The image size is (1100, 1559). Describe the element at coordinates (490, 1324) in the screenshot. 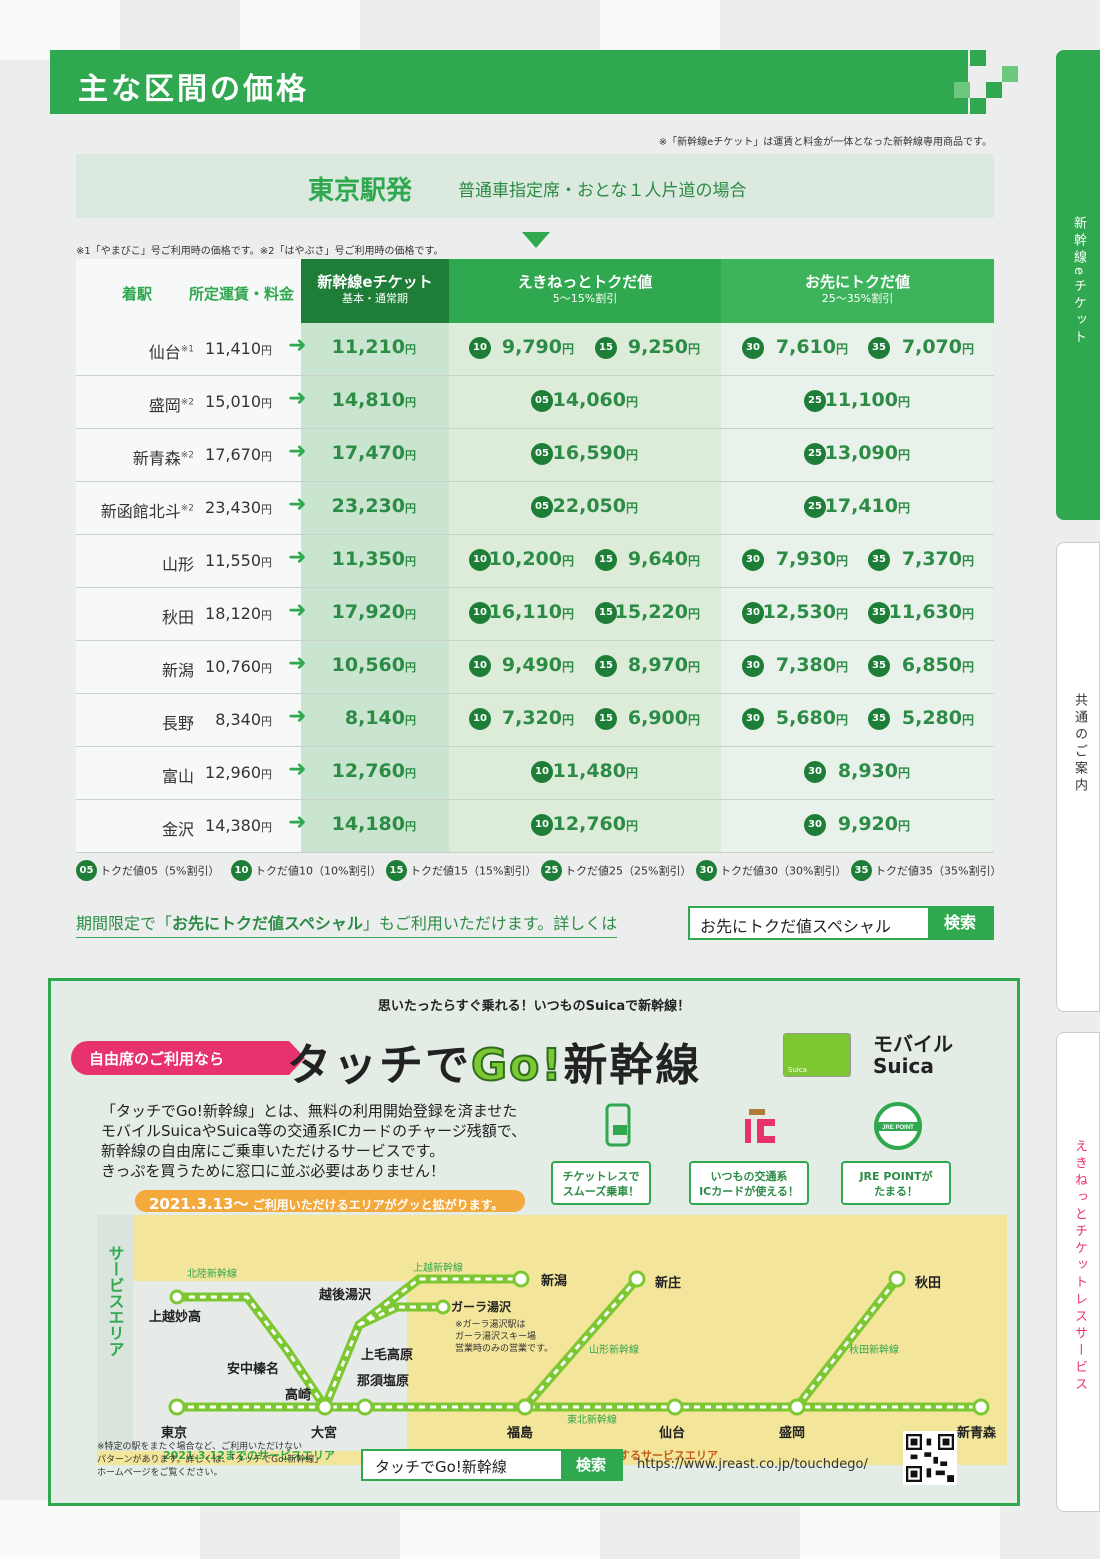

I see `gala-note-line: ※ガーラ湯沢駅は` at that location.